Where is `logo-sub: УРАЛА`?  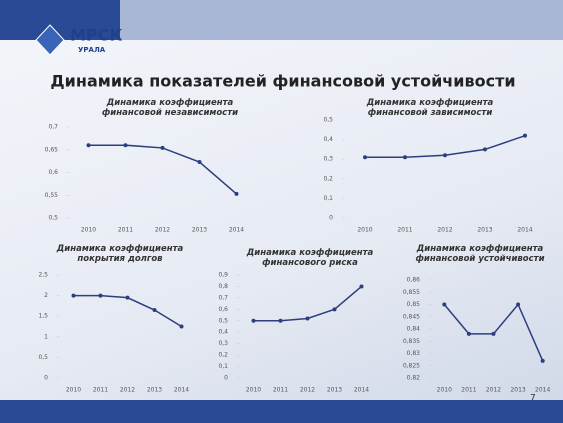 logo-sub: УРАЛА is located at coordinates (92, 50).